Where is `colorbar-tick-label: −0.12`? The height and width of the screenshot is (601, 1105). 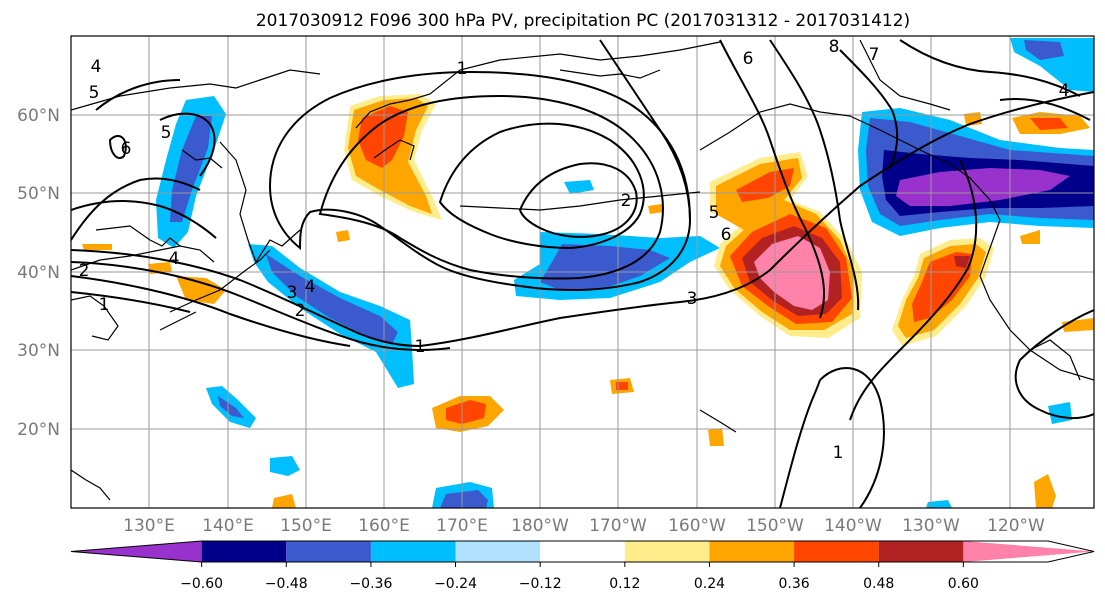
colorbar-tick-label: −0.12 is located at coordinates (540, 584).